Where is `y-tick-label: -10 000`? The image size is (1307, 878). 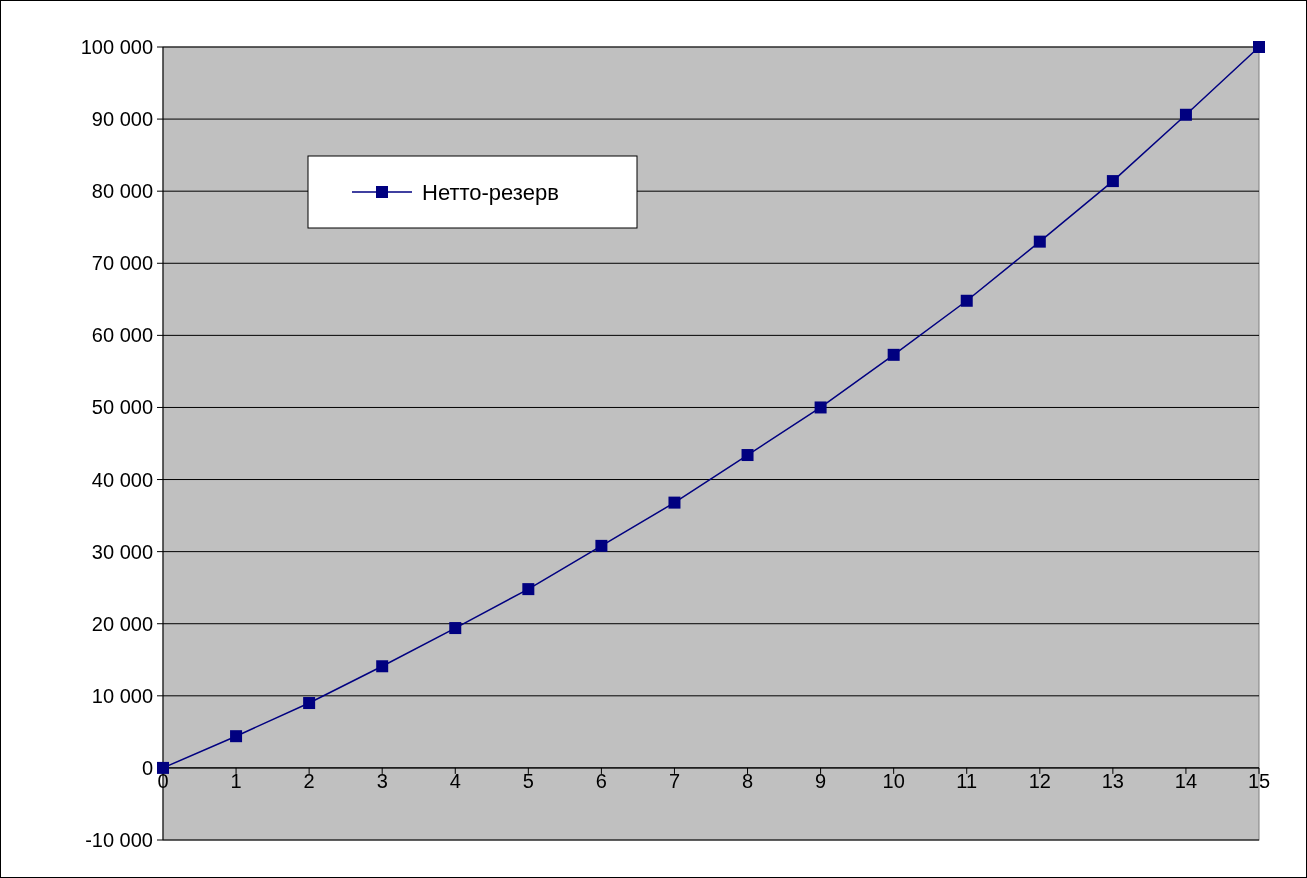
y-tick-label: -10 000 is located at coordinates (119, 840).